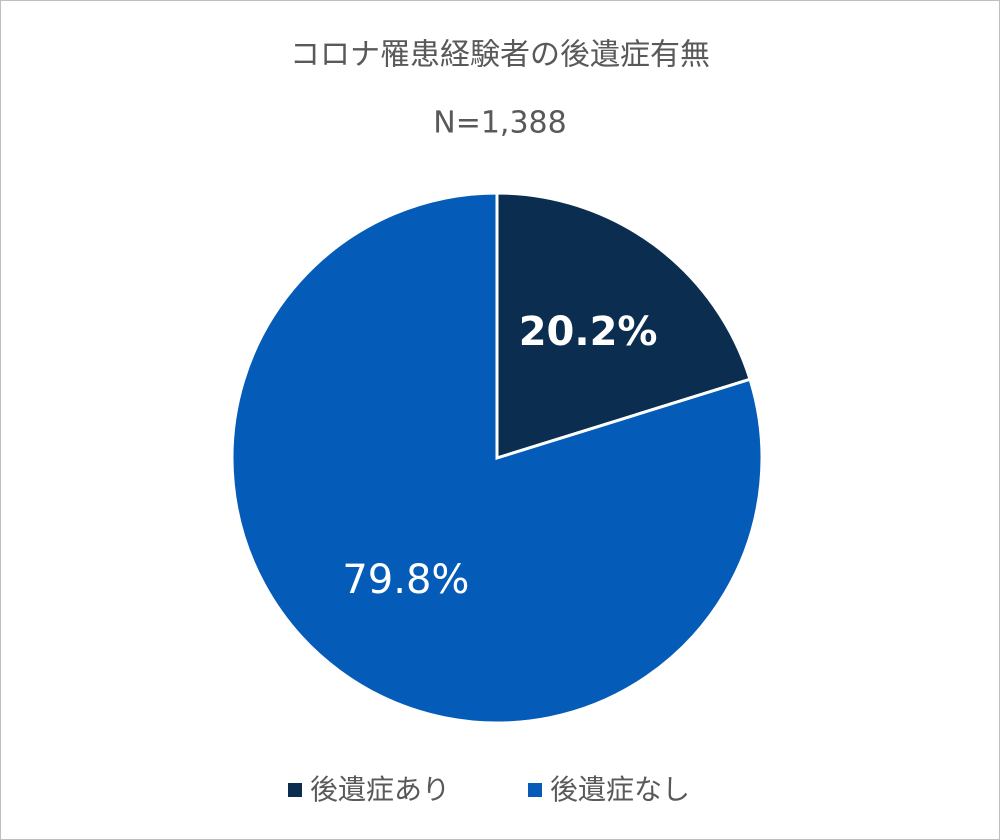 The image size is (1000, 840). Describe the element at coordinates (405, 580) in the screenshot. I see `data-label: 79.8%` at that location.